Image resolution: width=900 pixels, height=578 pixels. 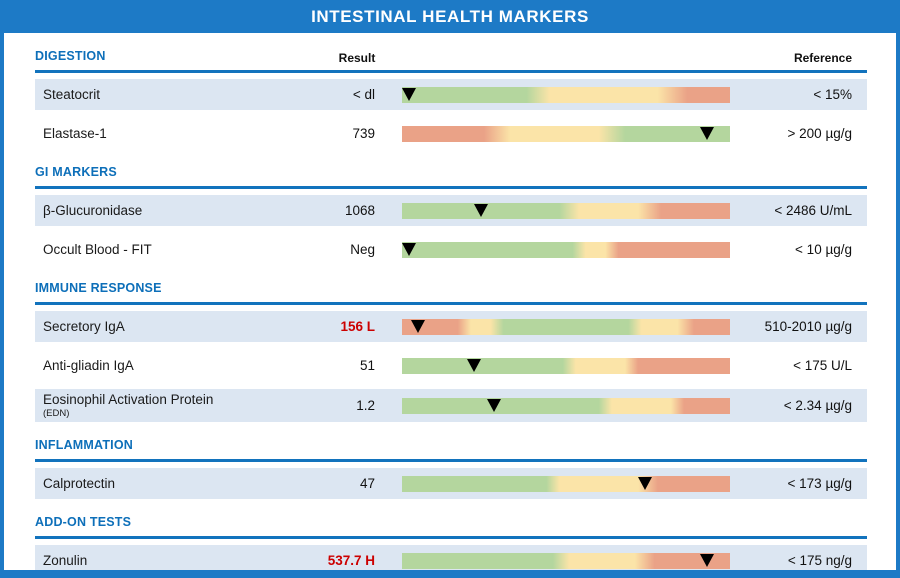 What do you see at coordinates (79, 484) in the screenshot?
I see `test-name-text: Calprotectin` at bounding box center [79, 484].